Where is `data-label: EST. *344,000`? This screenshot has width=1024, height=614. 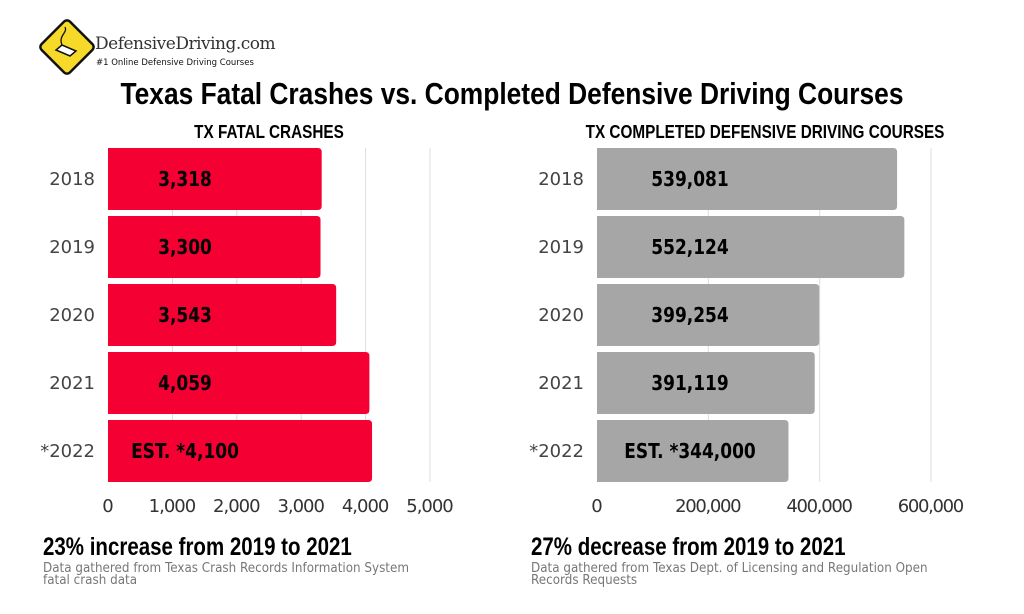
data-label: EST. *344,000 is located at coordinates (690, 452).